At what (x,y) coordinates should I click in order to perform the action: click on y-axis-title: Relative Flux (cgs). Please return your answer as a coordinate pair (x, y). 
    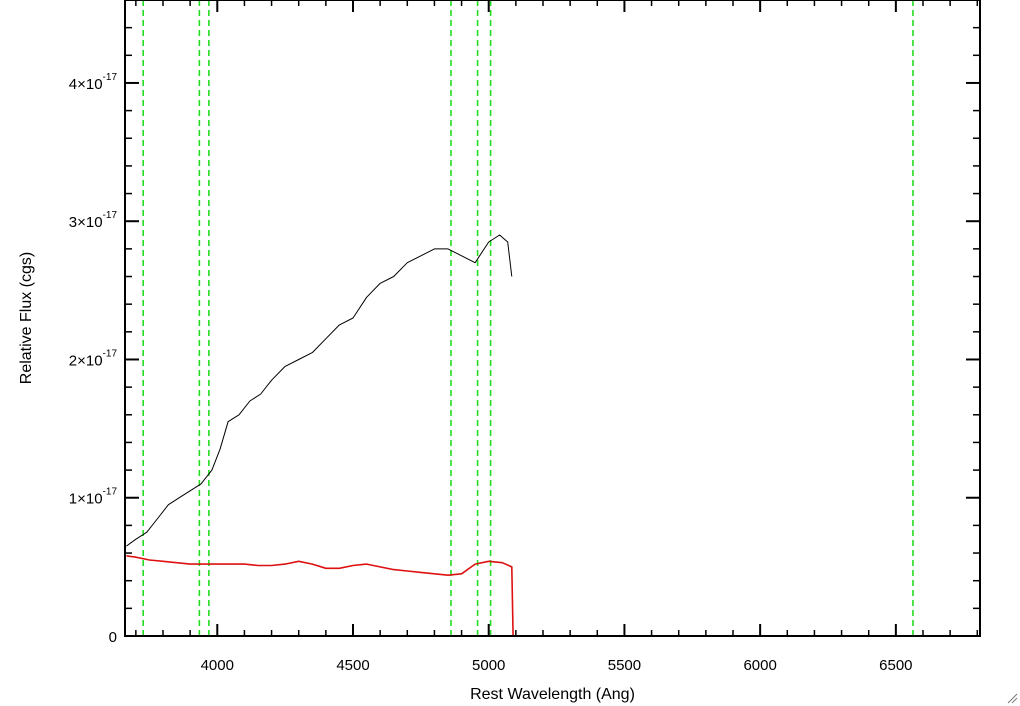
    Looking at the image, I should click on (26, 318).